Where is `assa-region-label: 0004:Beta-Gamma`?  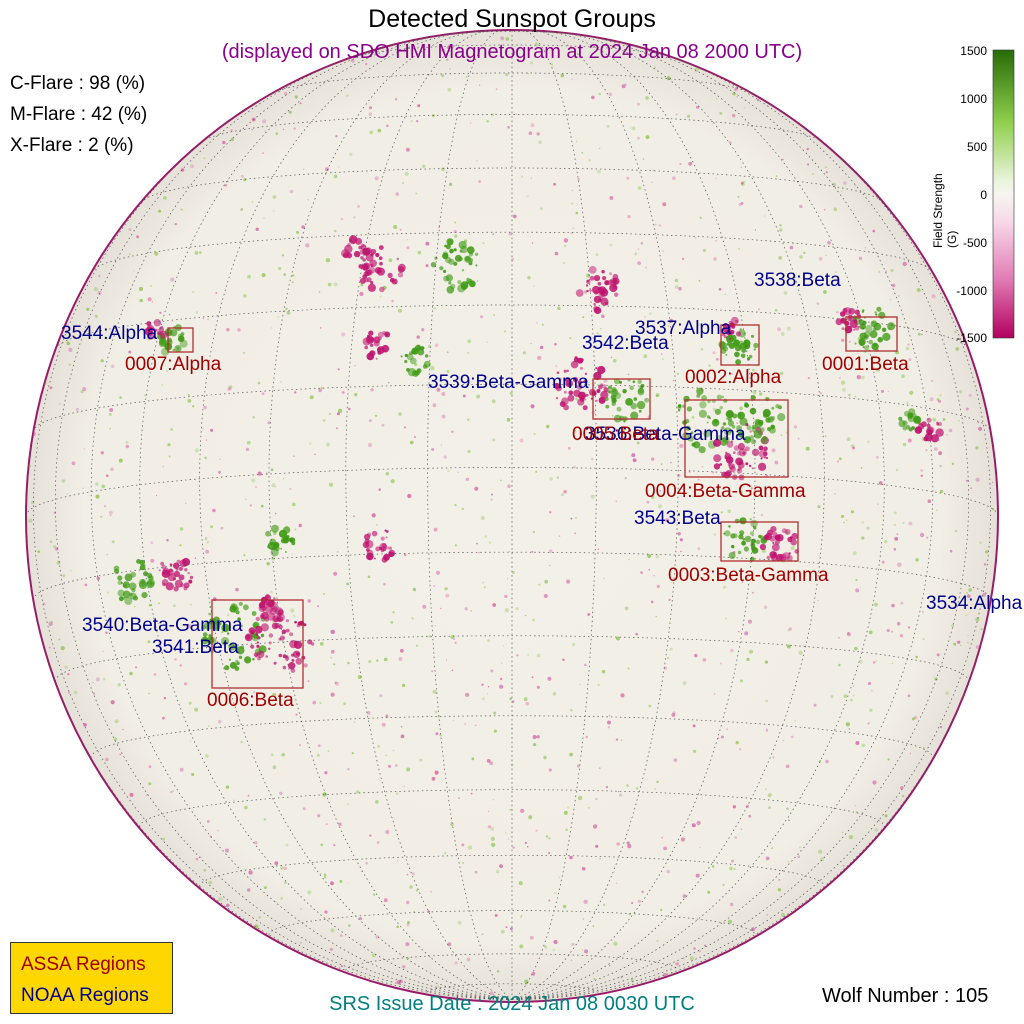 assa-region-label: 0004:Beta-Gamma is located at coordinates (725, 491).